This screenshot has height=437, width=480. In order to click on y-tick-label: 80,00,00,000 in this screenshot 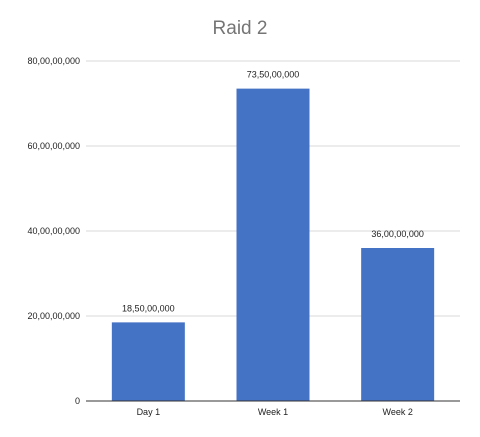, I will do `click(53, 61)`.